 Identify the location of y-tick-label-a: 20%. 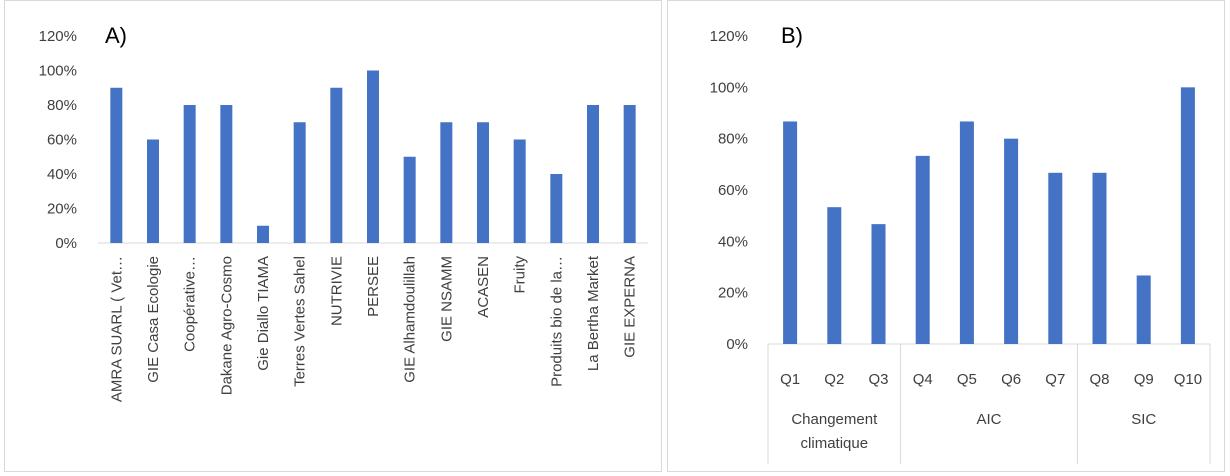
(62, 209).